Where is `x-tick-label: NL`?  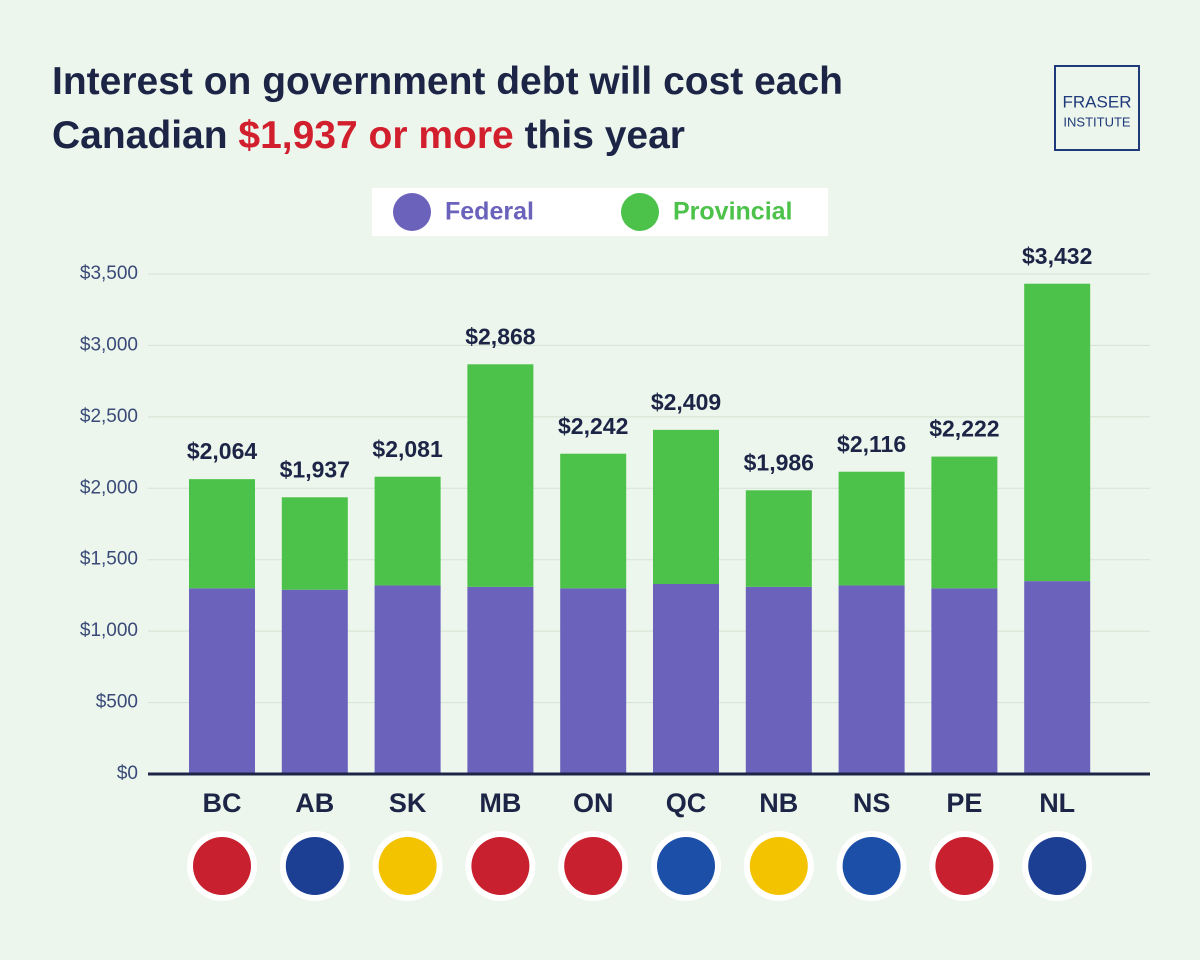
x-tick-label: NL is located at coordinates (1057, 803).